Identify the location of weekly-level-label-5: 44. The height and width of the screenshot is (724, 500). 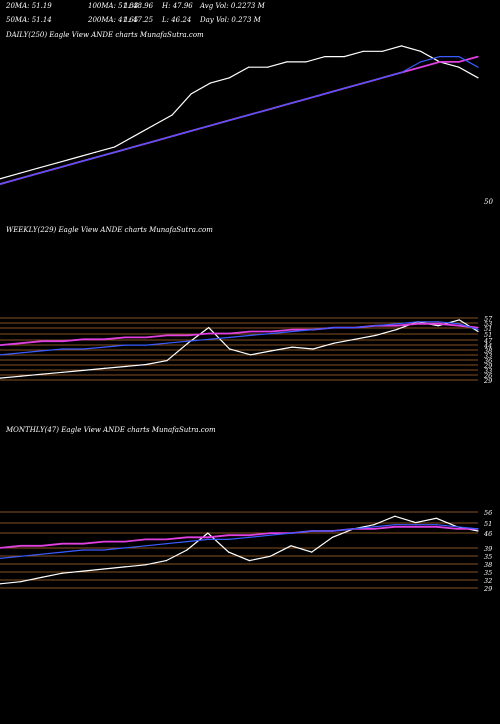
(487, 346).